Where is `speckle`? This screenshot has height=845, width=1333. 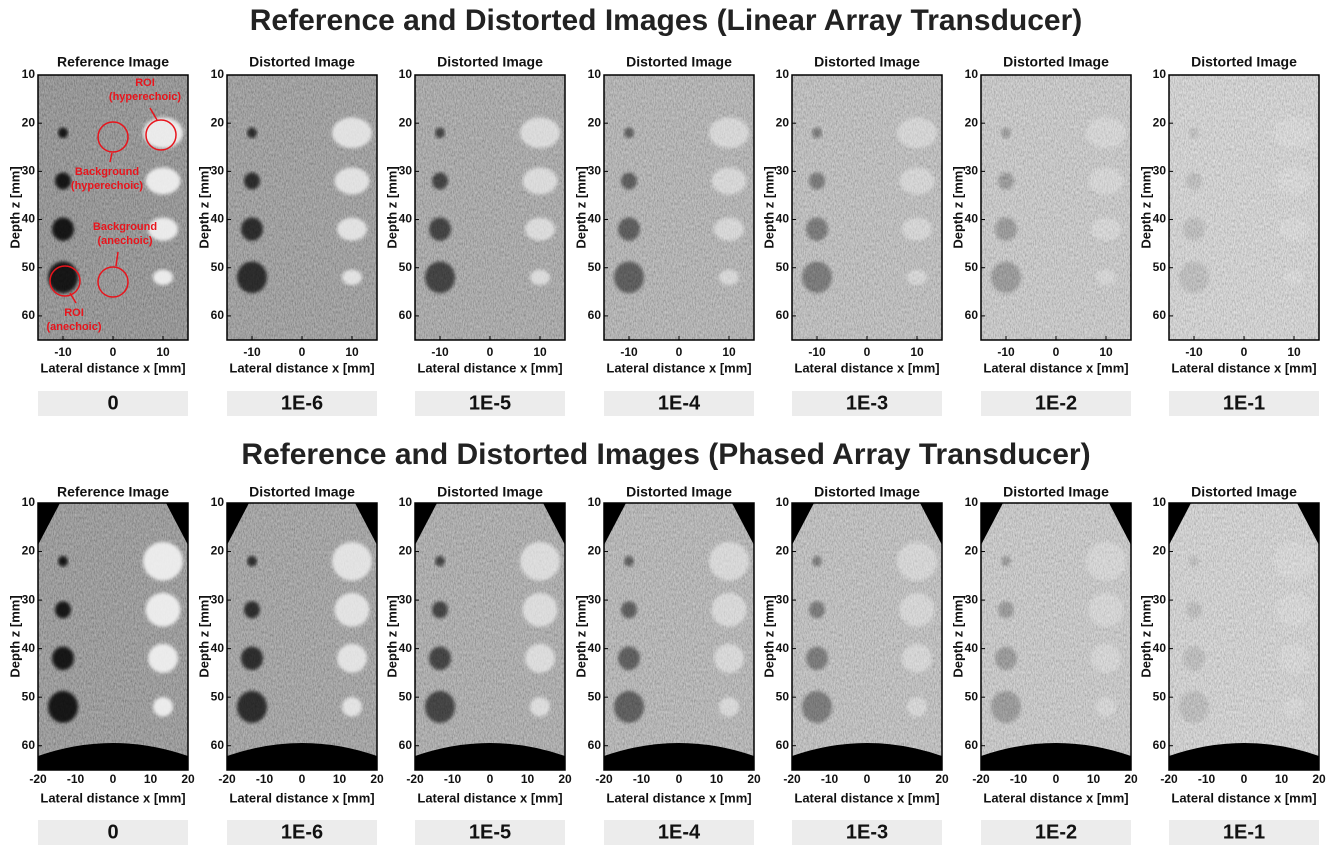
speckle is located at coordinates (867, 207).